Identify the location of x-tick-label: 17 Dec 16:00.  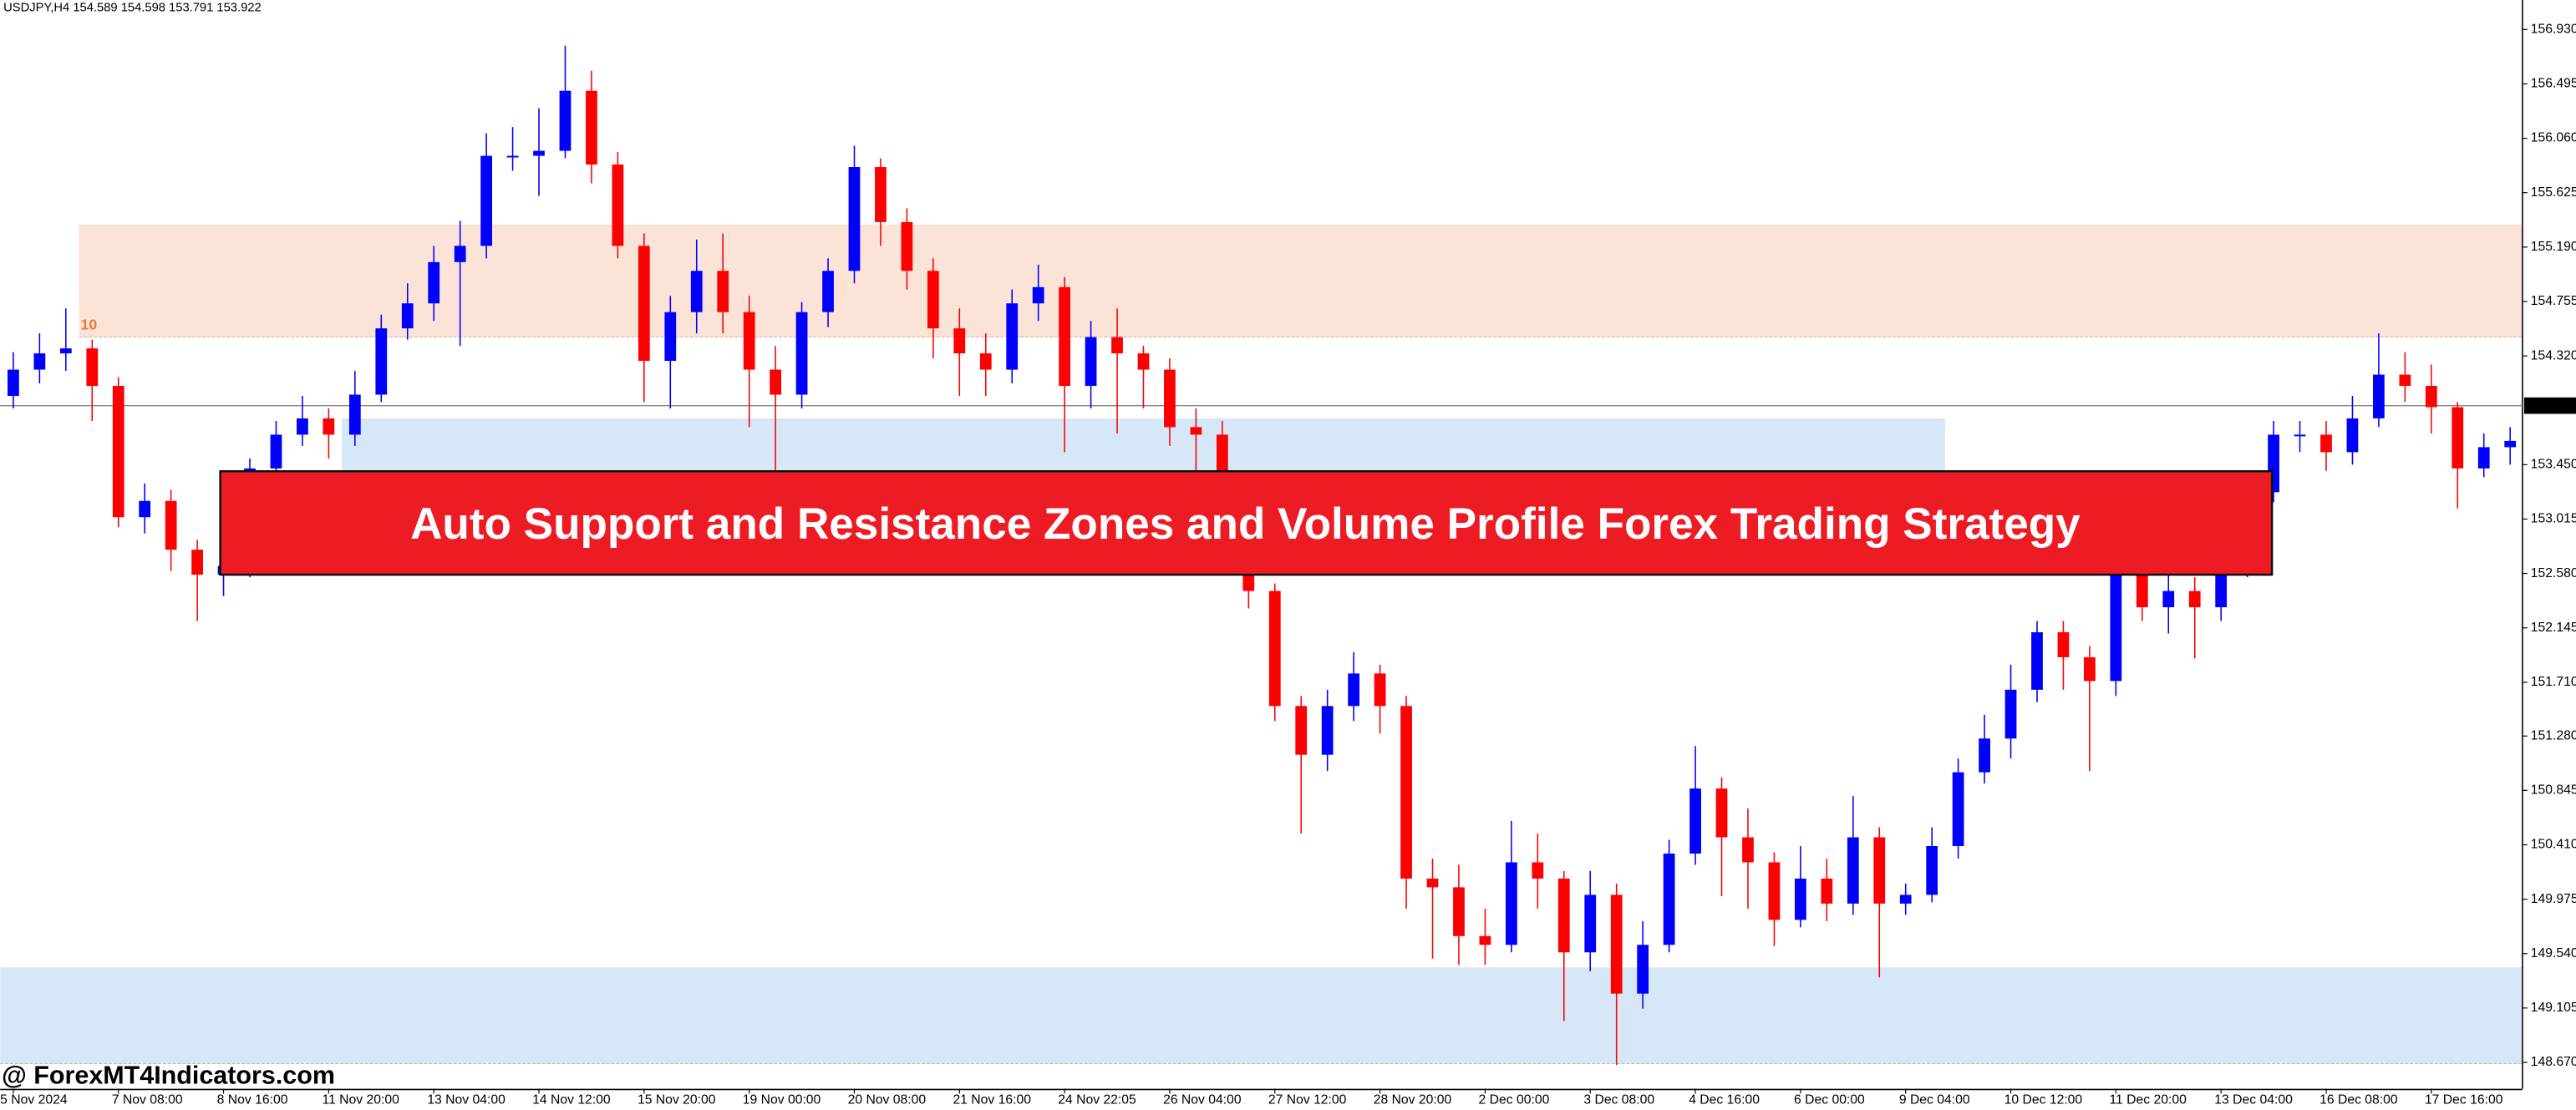
(2464, 1099).